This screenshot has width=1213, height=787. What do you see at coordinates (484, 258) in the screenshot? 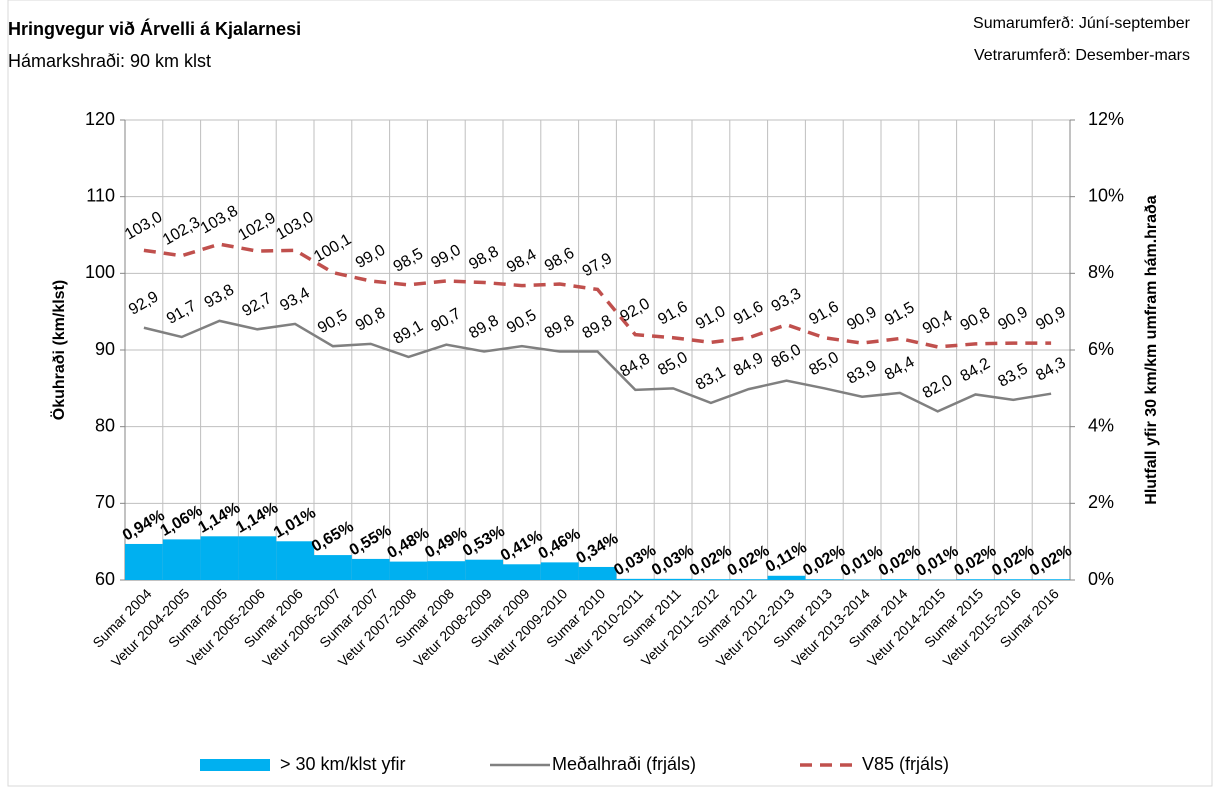
I see `data-label: 98,8` at bounding box center [484, 258].